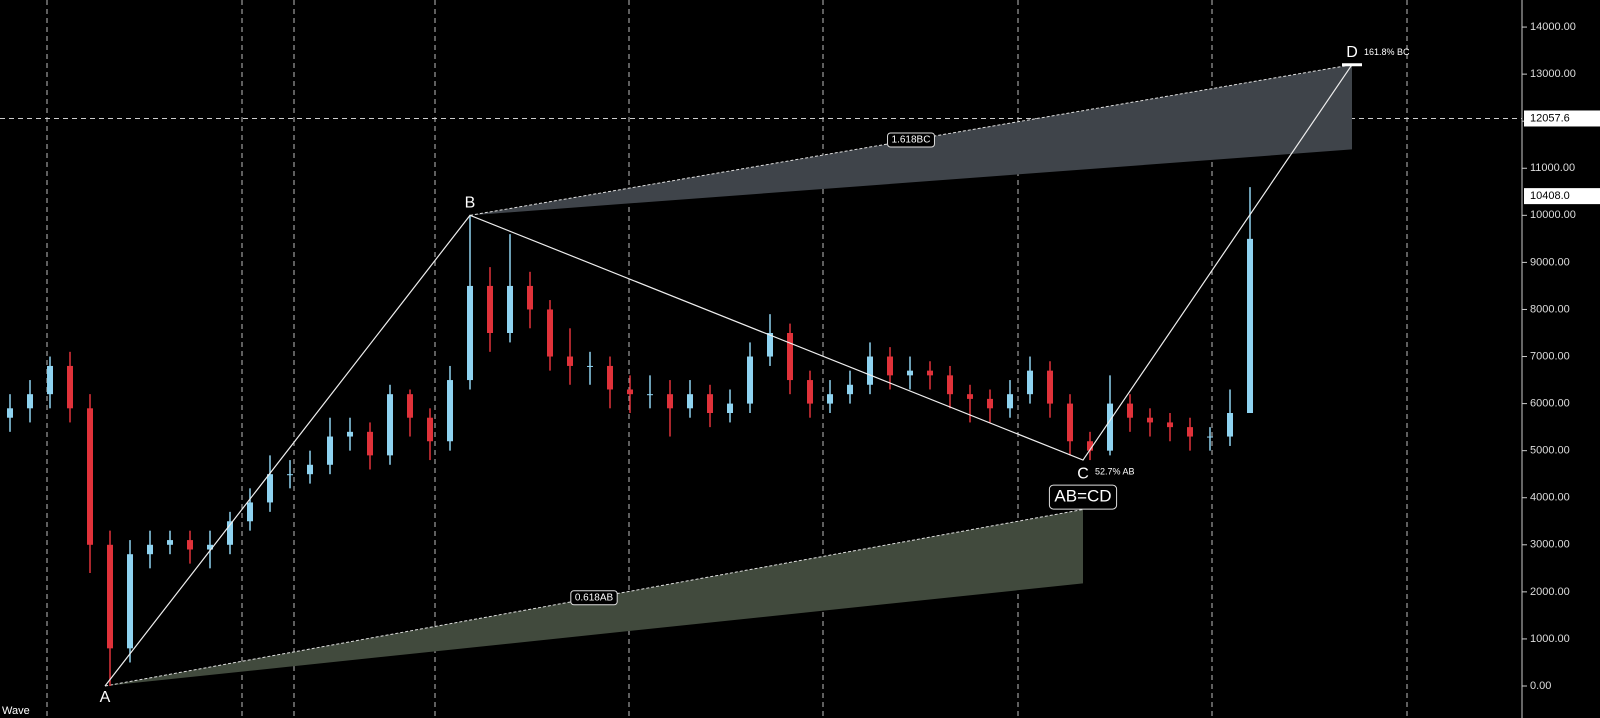 This screenshot has height=718, width=1600. What do you see at coordinates (1550, 196) in the screenshot?
I see `last-price-label: 10408.0` at bounding box center [1550, 196].